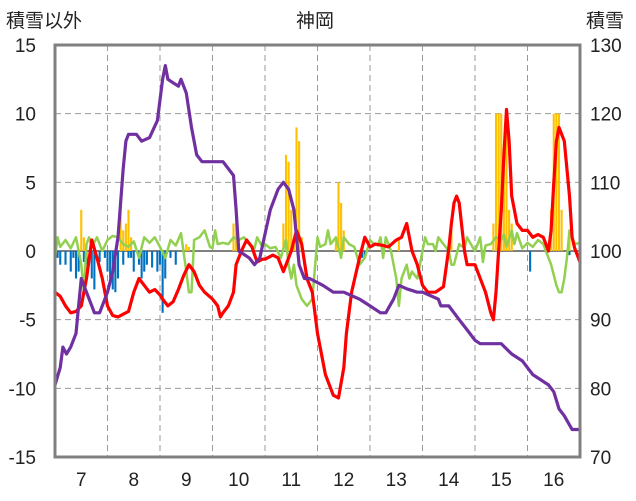 Image resolution: width=636 pixels, height=501 pixels. I want to click on x-tick-label: 13, so click(396, 480).